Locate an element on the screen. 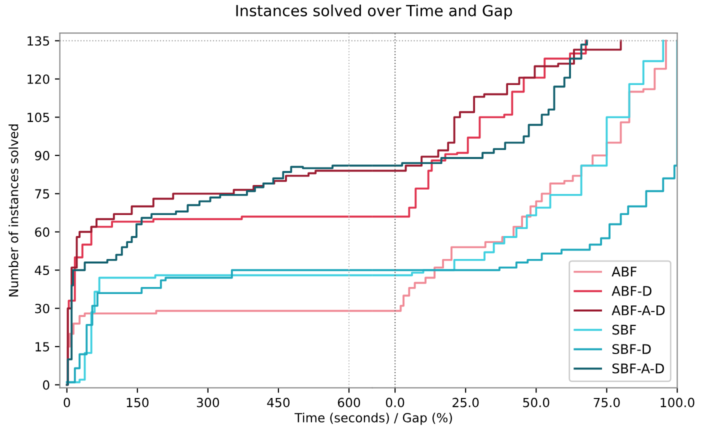 The height and width of the screenshot is (430, 704). x-tick-label: 300 is located at coordinates (208, 403).